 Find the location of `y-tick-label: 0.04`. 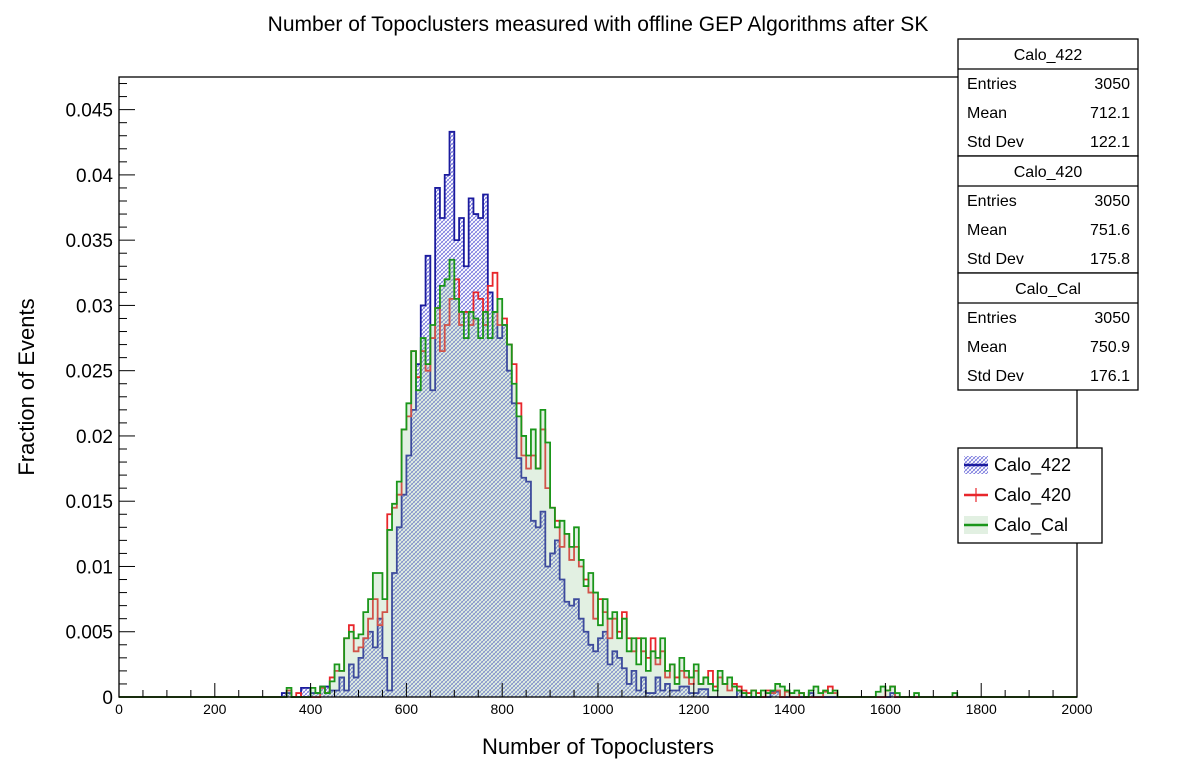

y-tick-label: 0.04 is located at coordinates (94, 176).